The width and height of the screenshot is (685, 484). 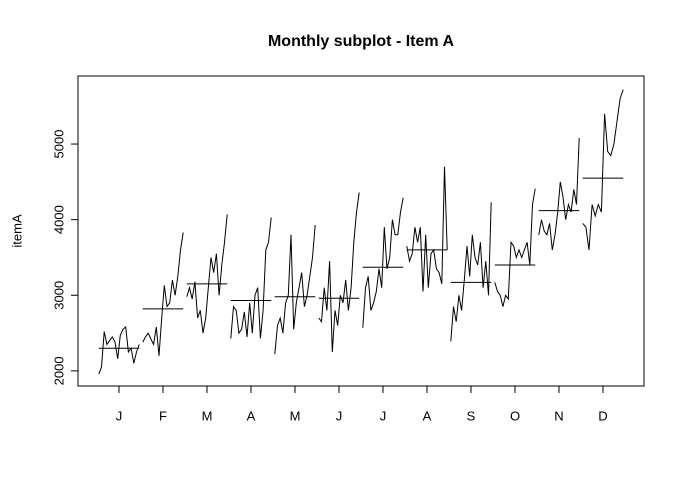 What do you see at coordinates (58, 370) in the screenshot?
I see `y-tick-label: 2000` at bounding box center [58, 370].